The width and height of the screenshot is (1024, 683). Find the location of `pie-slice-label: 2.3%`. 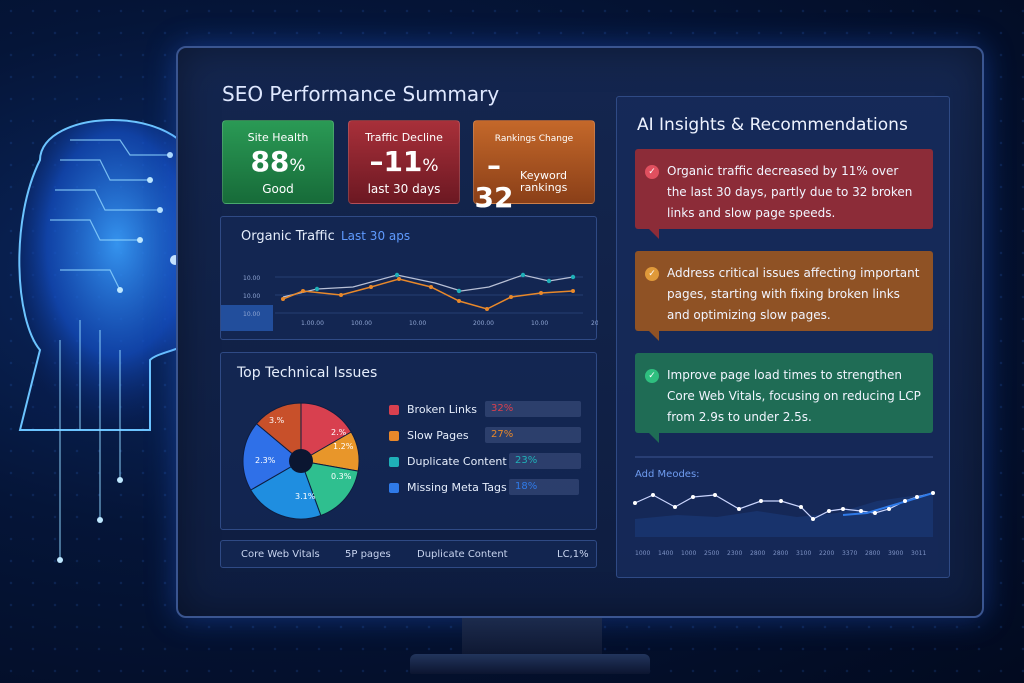

pie-slice-label: 2.3% is located at coordinates (265, 460).